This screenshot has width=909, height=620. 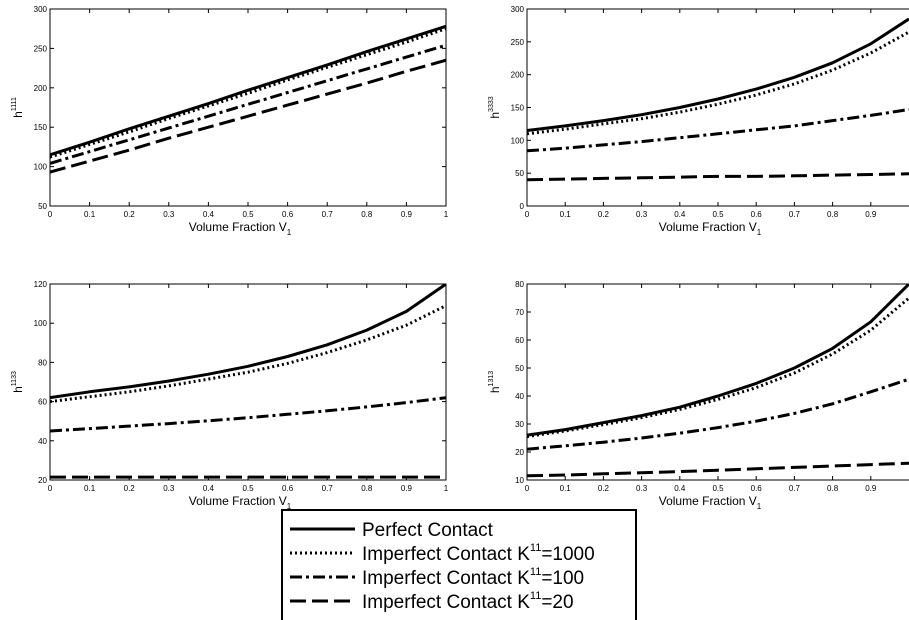 I want to click on legend-entry-label: Imperfect Contact K11=20, so click(x=468, y=601).